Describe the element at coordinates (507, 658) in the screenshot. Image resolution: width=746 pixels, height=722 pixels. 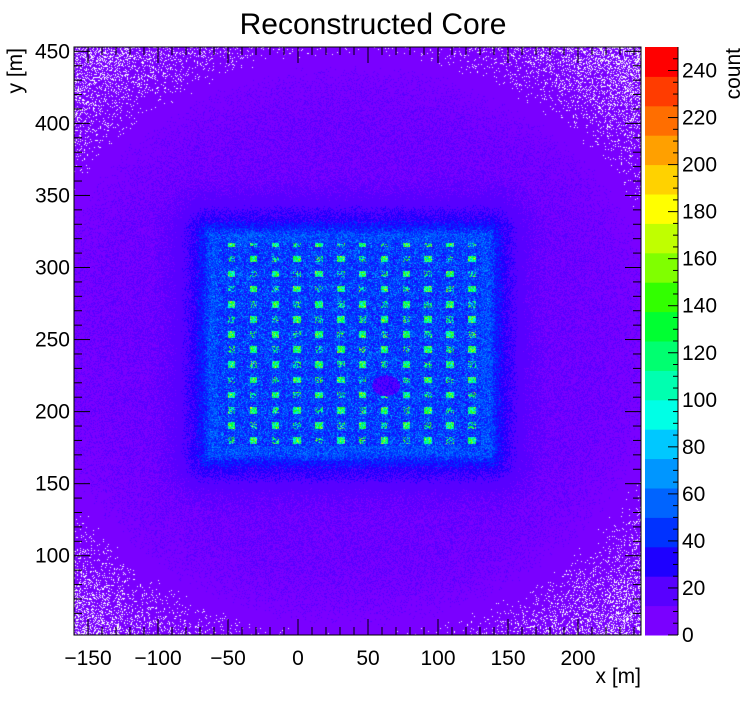
I see `x-tick-label: 150` at that location.